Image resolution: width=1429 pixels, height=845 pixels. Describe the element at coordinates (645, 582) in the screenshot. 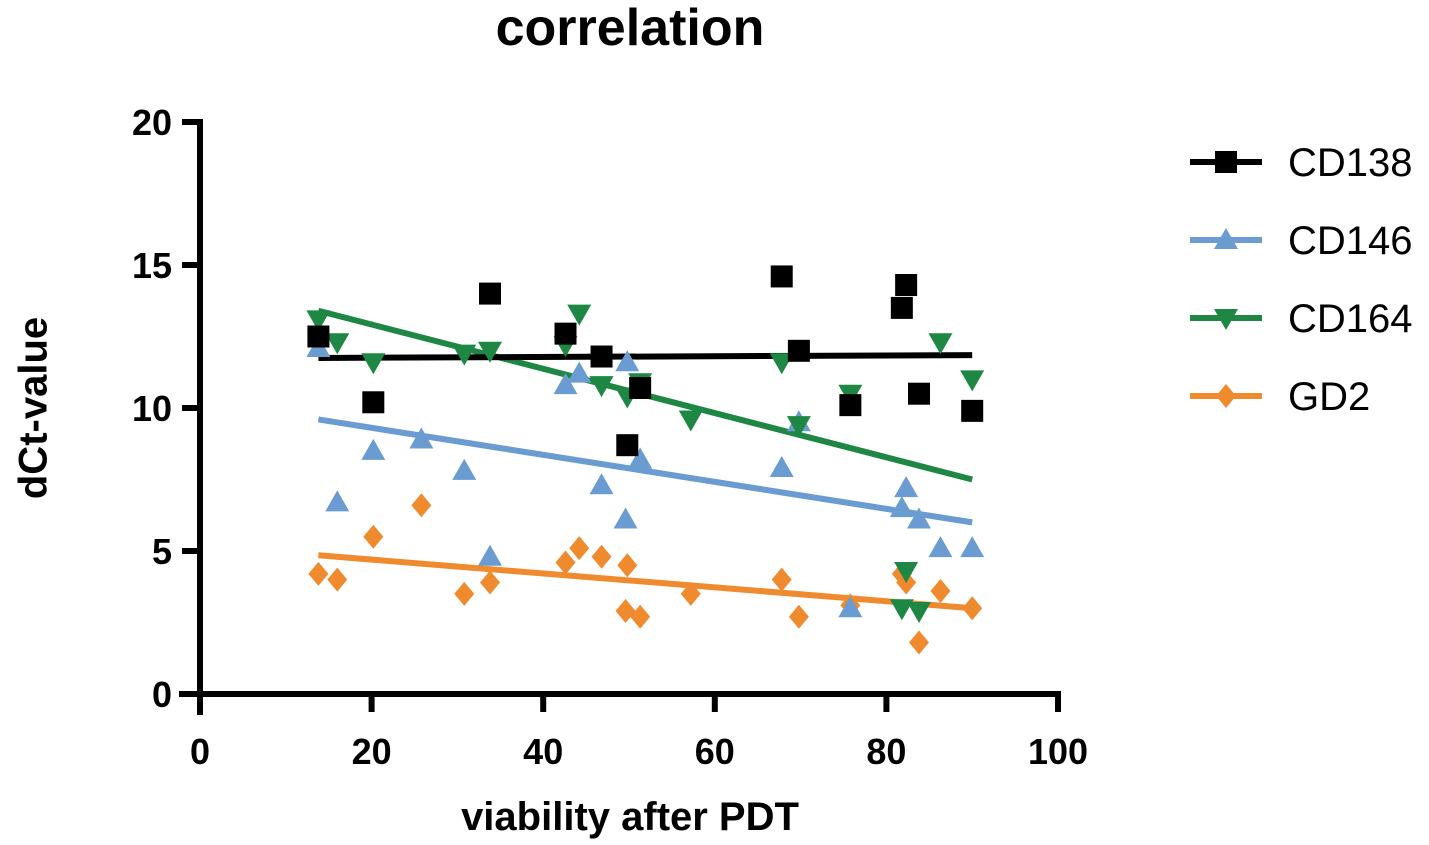

I see `trend-line-gd2` at that location.